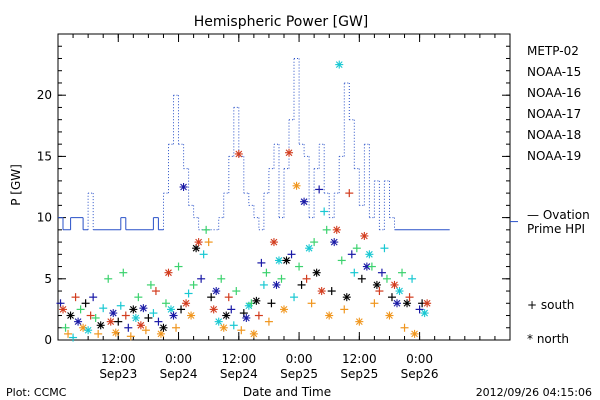  What do you see at coordinates (534, 392) in the screenshot?
I see `footer-timestamp: 2012/09/26 04:15:06` at bounding box center [534, 392].